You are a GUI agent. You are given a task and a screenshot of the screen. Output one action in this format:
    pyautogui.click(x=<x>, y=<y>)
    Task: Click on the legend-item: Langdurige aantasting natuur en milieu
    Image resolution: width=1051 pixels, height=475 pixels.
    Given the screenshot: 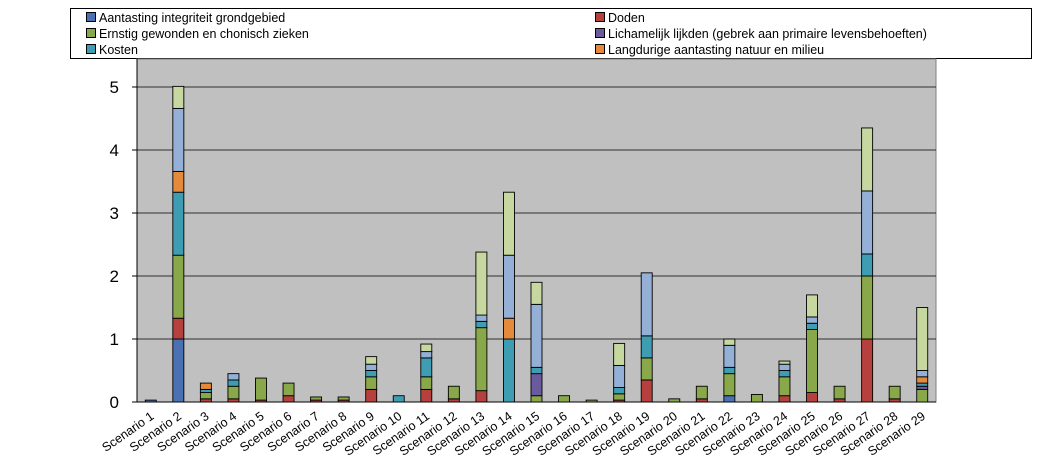 What is the action you would take?
    pyautogui.click(x=709, y=50)
    